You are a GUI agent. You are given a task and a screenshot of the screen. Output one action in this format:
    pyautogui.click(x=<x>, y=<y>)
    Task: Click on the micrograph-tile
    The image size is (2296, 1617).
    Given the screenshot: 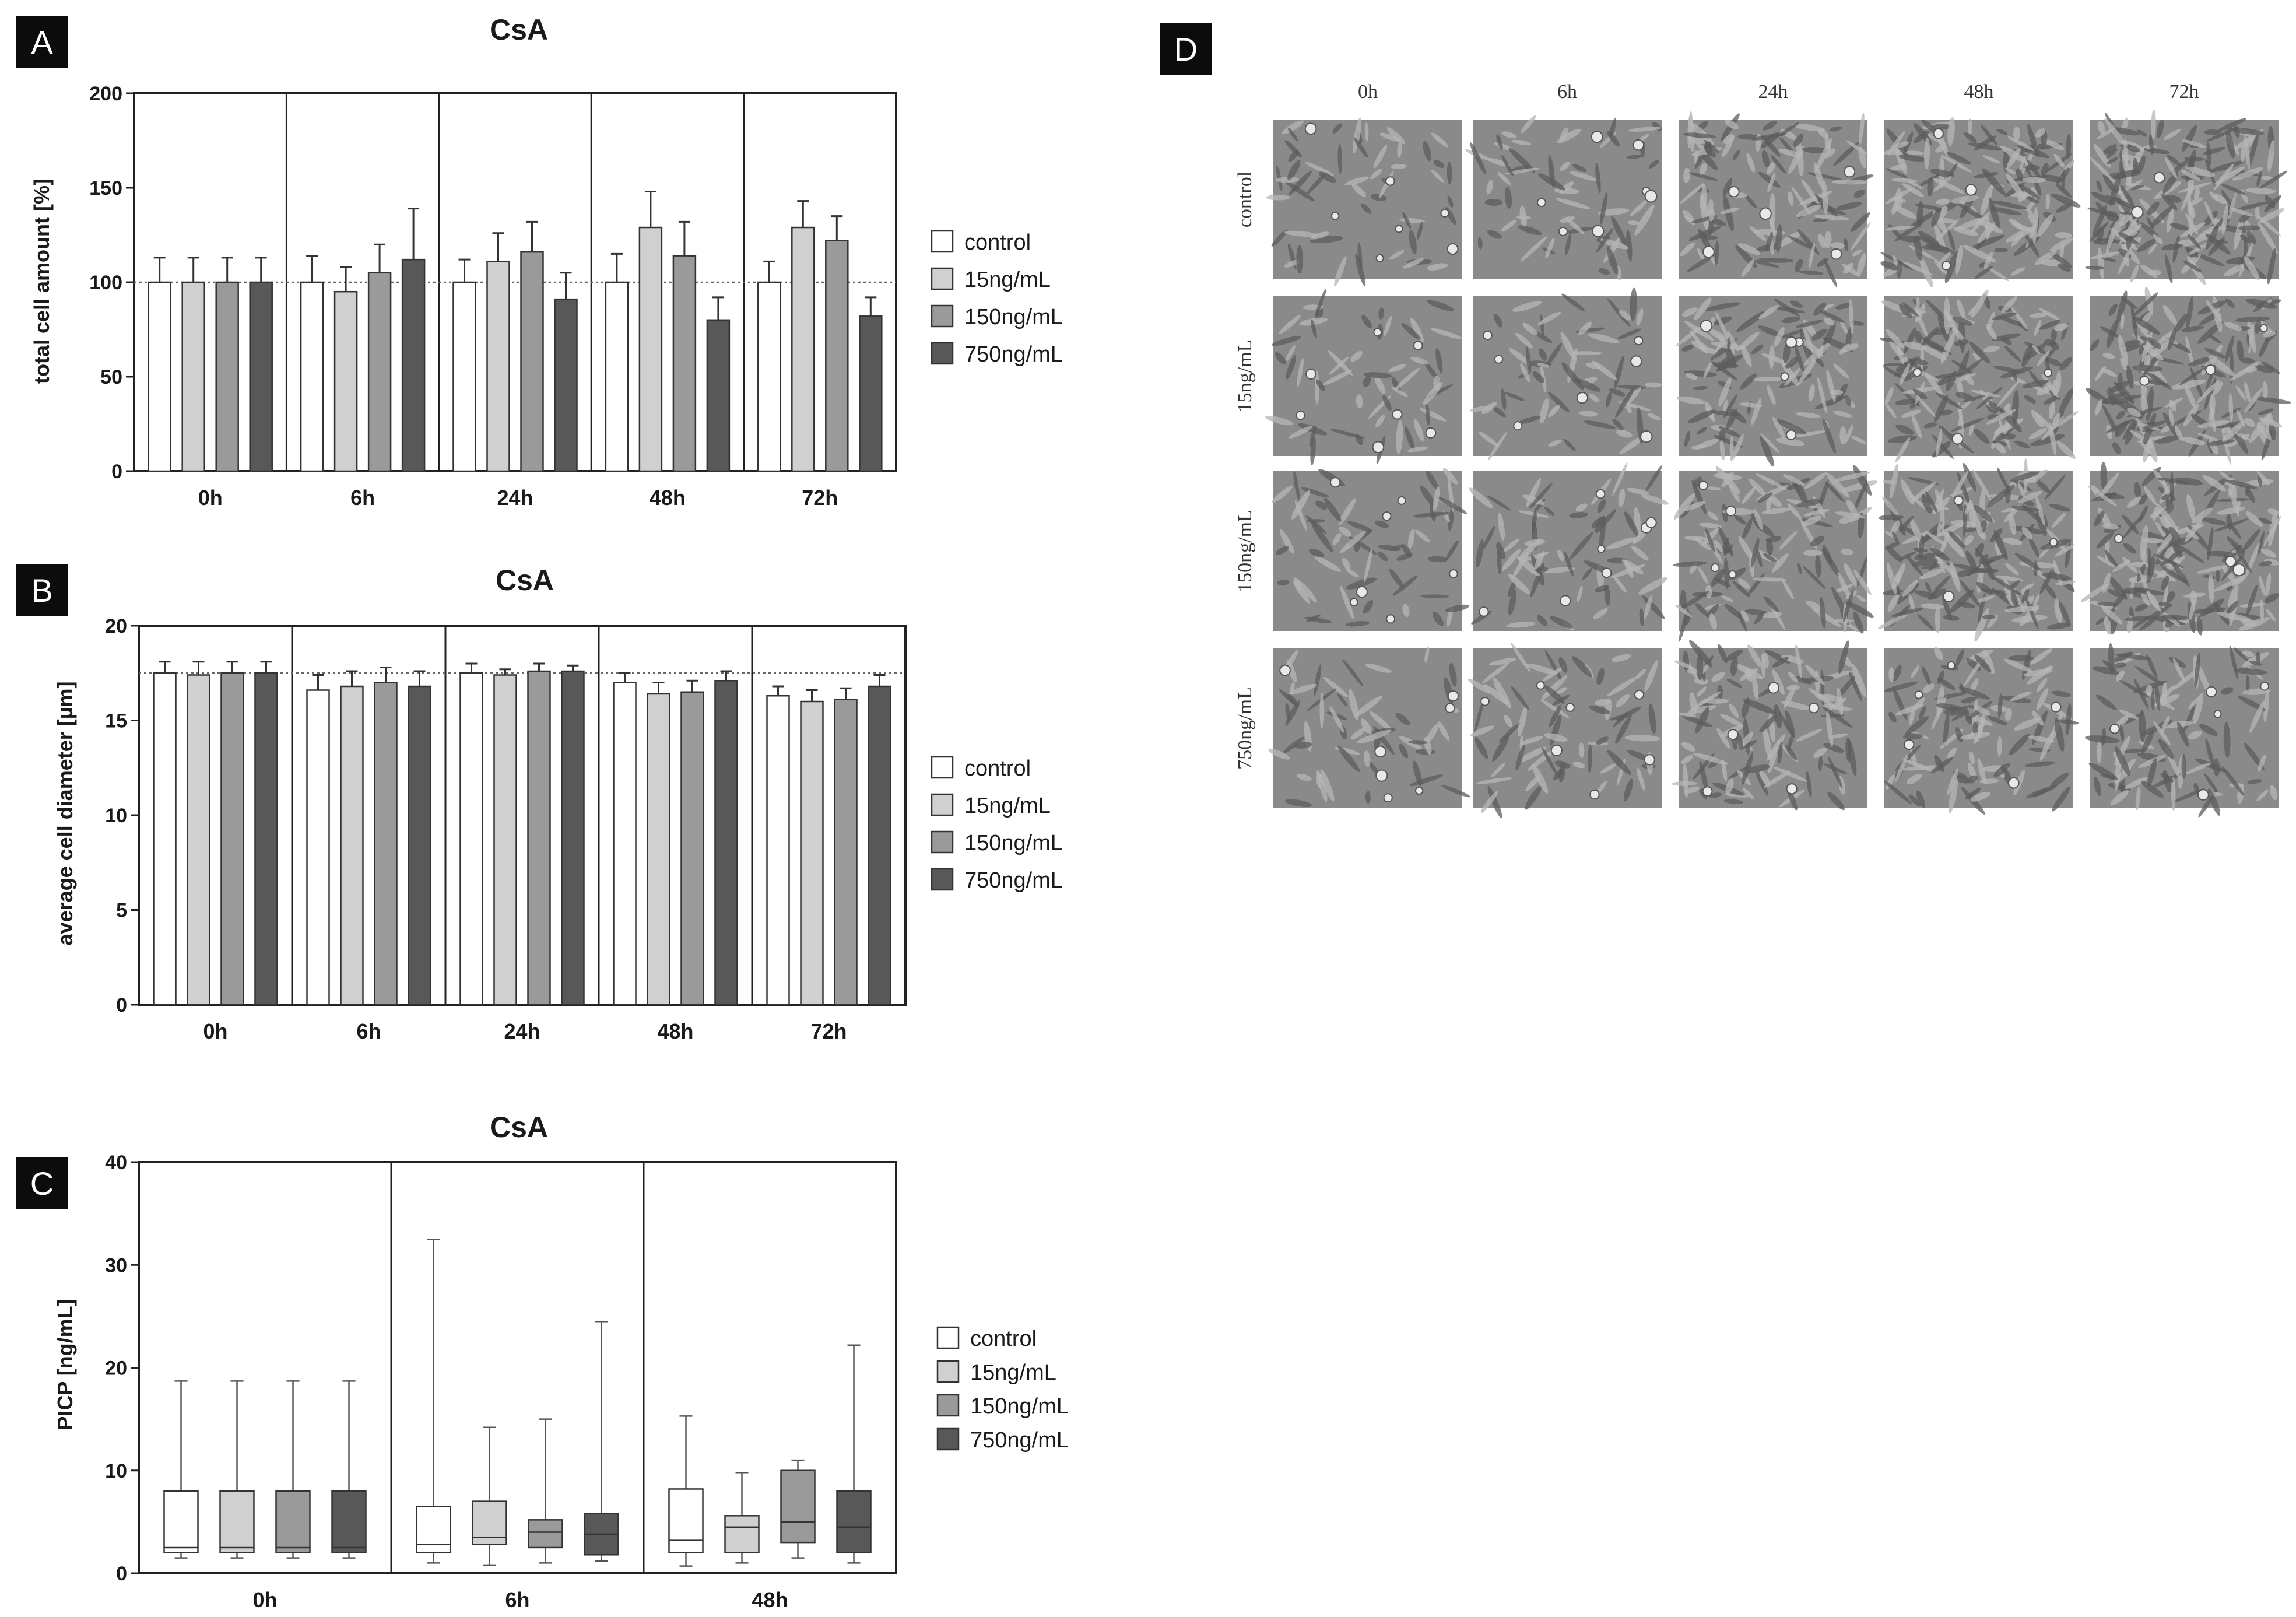 What is the action you would take?
    pyautogui.click(x=2188, y=375)
    